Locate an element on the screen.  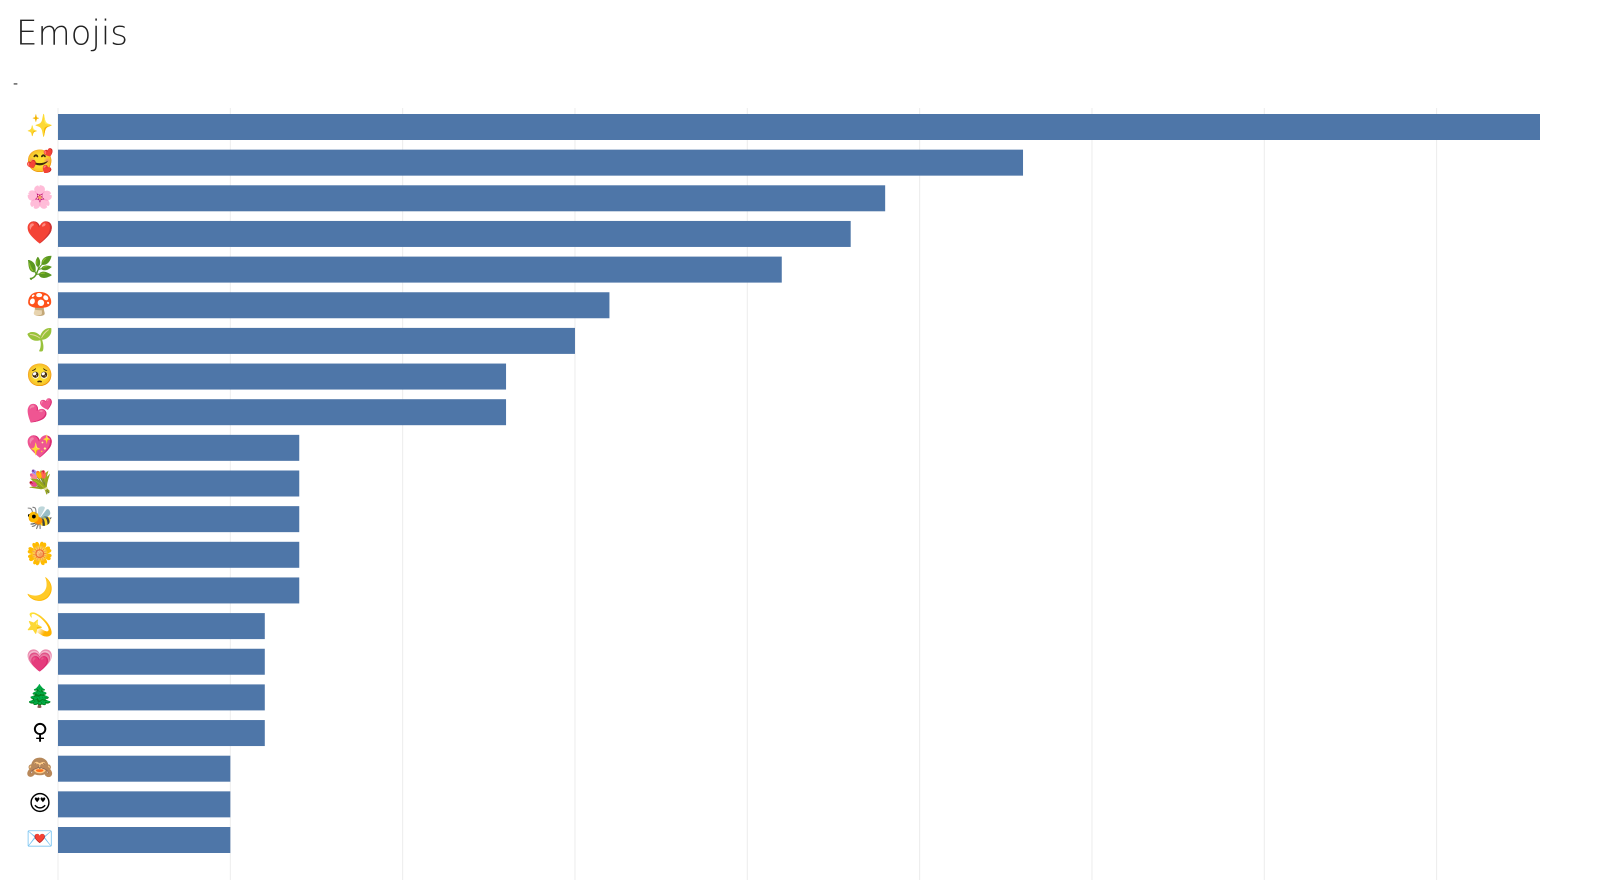
category-label: 💌 is located at coordinates (39, 839).